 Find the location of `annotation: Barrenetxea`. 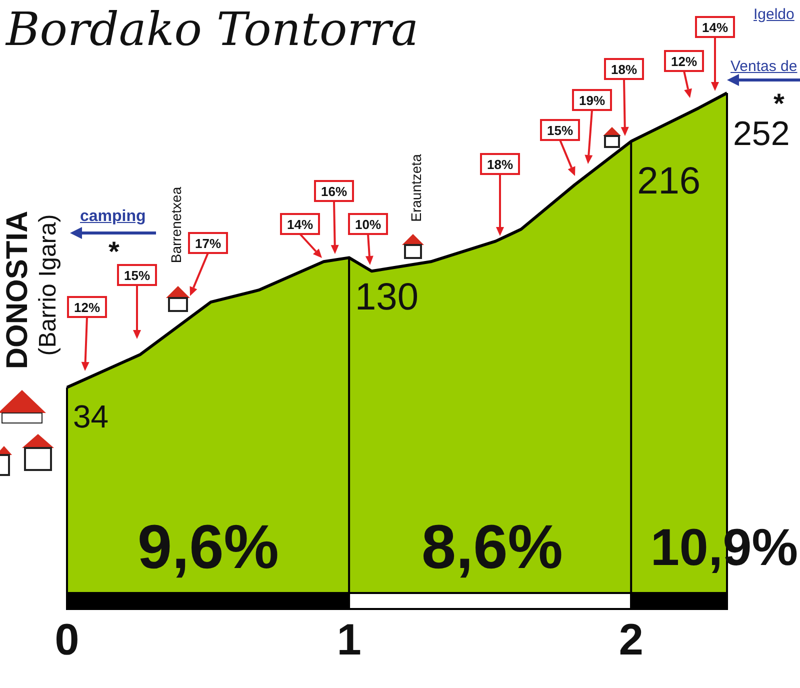

annotation: Barrenetxea is located at coordinates (176, 225).